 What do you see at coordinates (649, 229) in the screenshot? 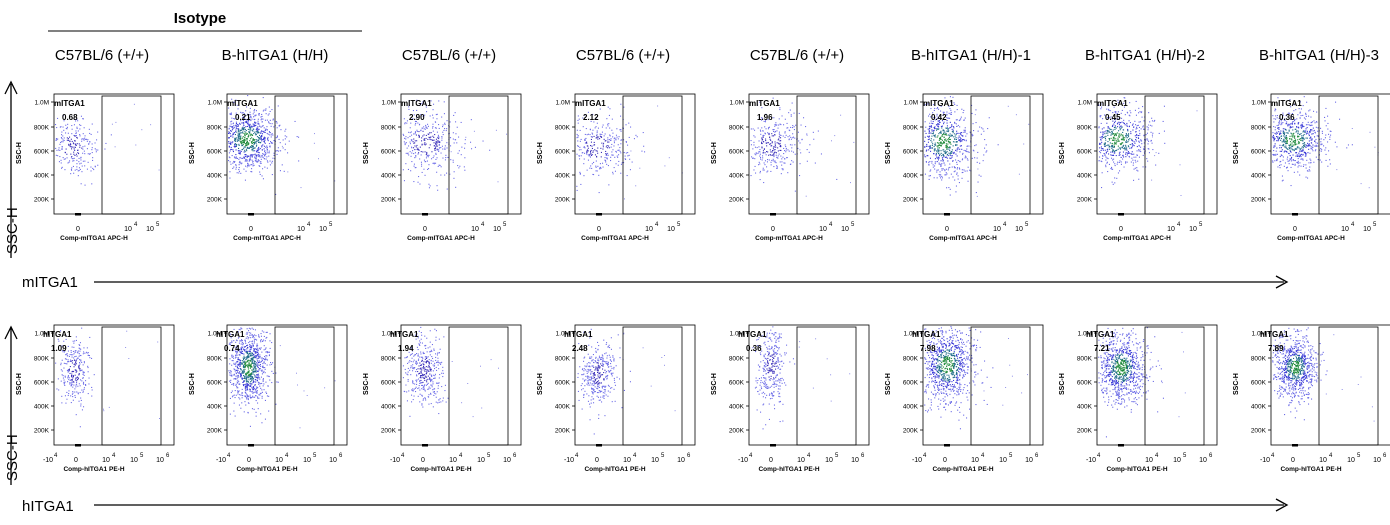
I see `x-tick-label: 10` at bounding box center [649, 229].